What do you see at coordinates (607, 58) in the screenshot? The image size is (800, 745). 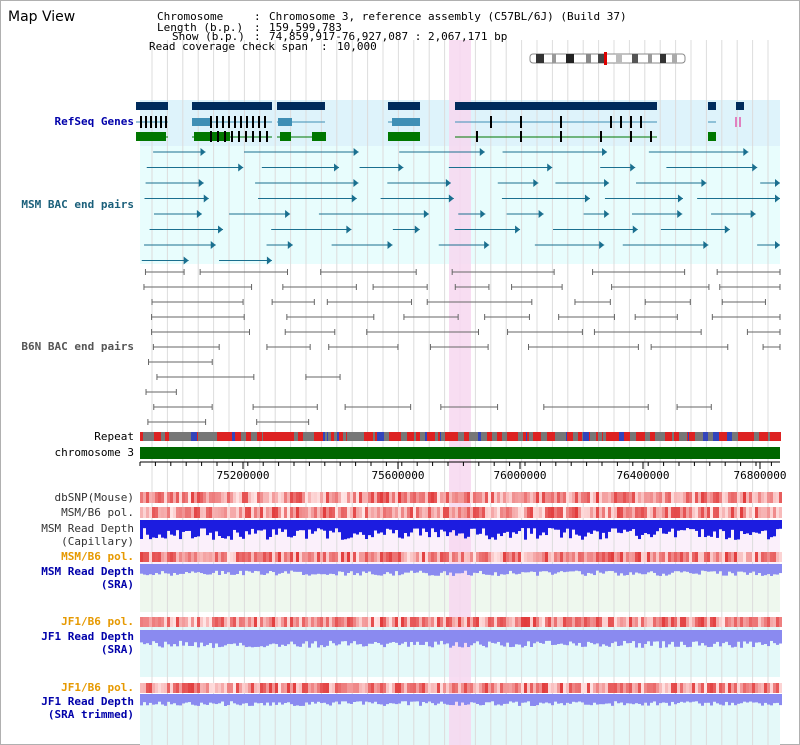 I see `chromosome-ideogram` at bounding box center [607, 58].